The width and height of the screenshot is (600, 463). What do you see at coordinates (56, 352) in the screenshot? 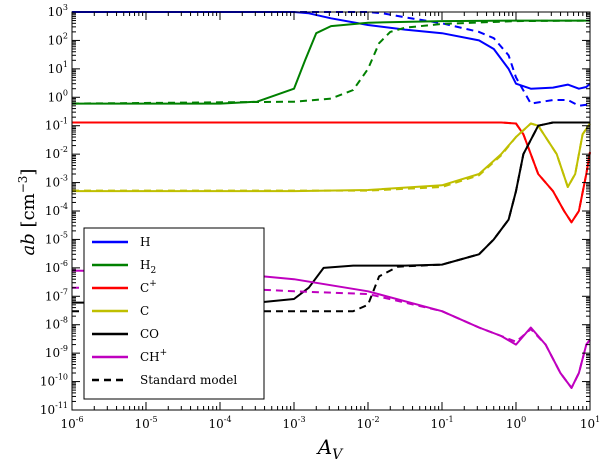
I see `y-tick-label: 10⁻⁹` at bounding box center [56, 352].